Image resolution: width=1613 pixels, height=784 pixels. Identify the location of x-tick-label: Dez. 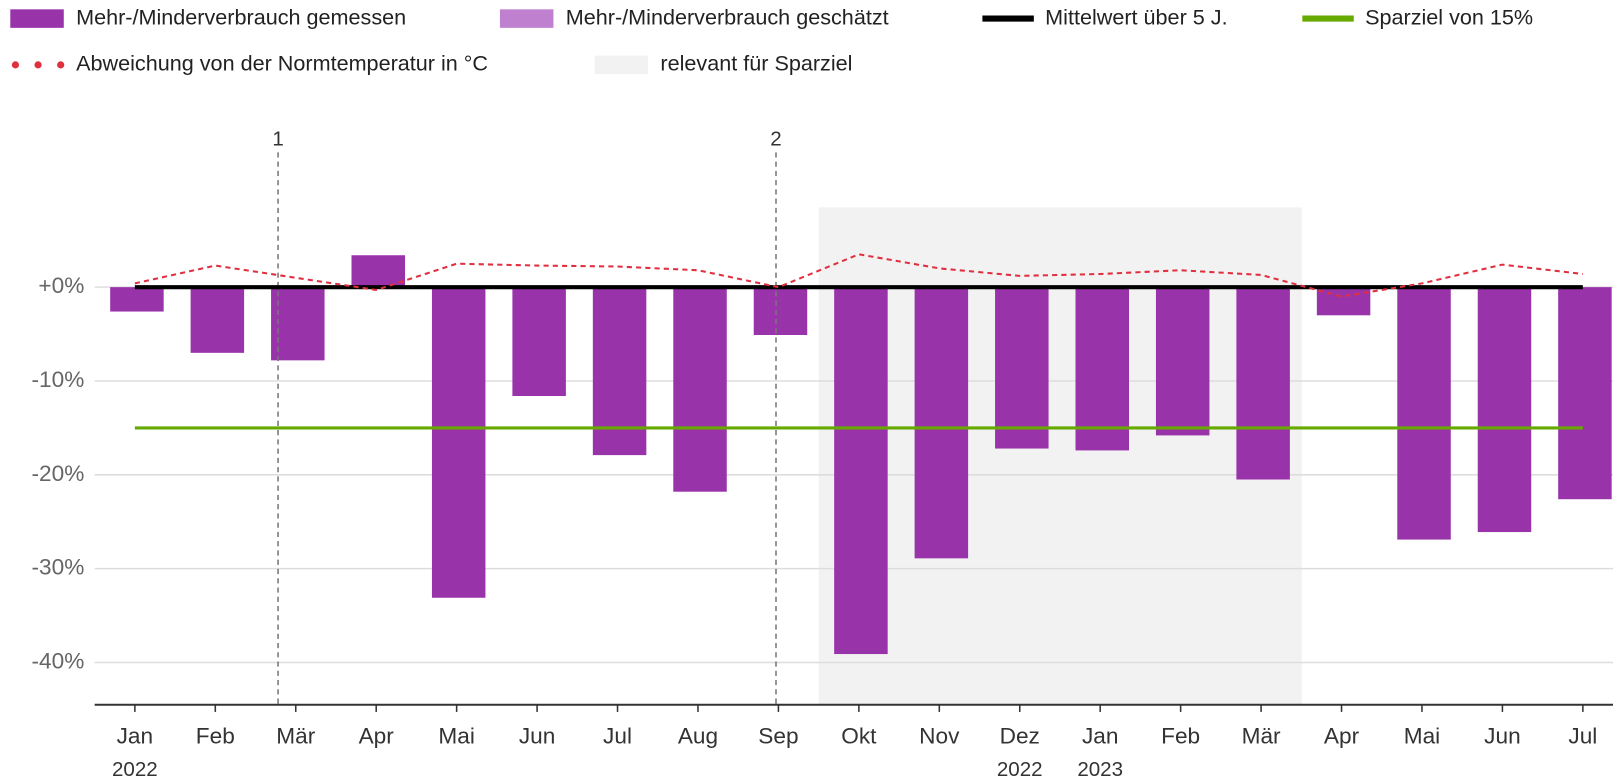
(1020, 736).